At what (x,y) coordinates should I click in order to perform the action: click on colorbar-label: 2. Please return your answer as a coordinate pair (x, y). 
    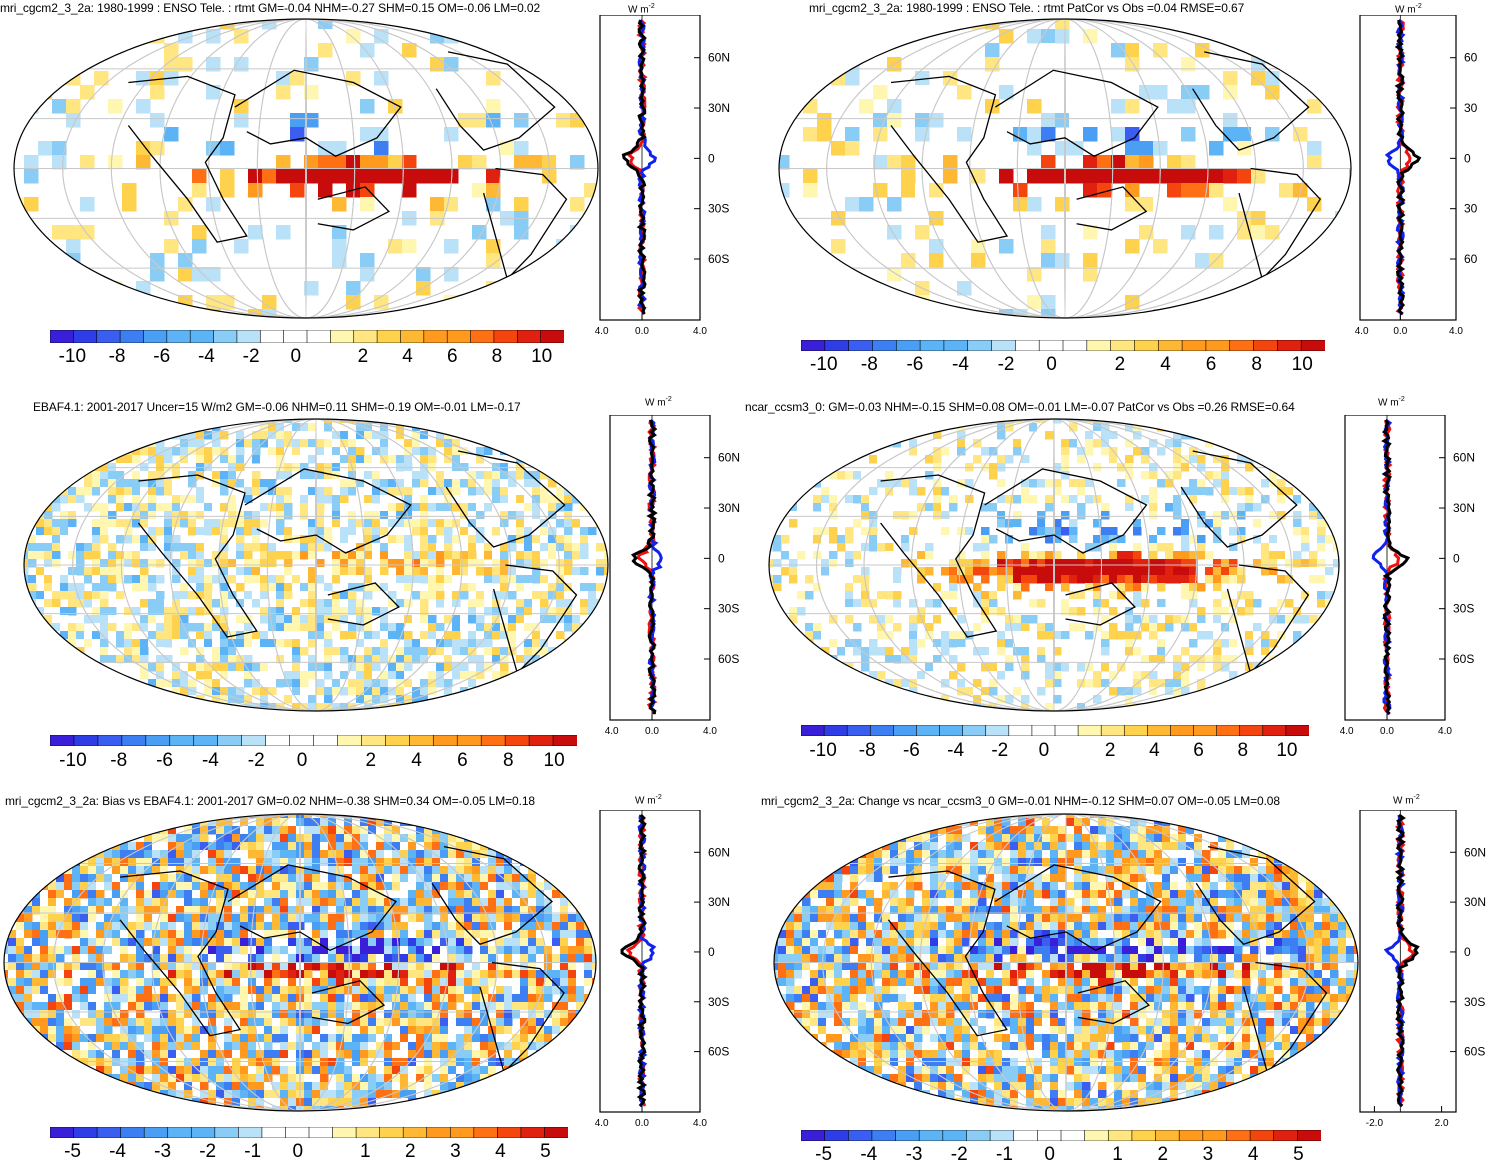
    Looking at the image, I should click on (410, 1152).